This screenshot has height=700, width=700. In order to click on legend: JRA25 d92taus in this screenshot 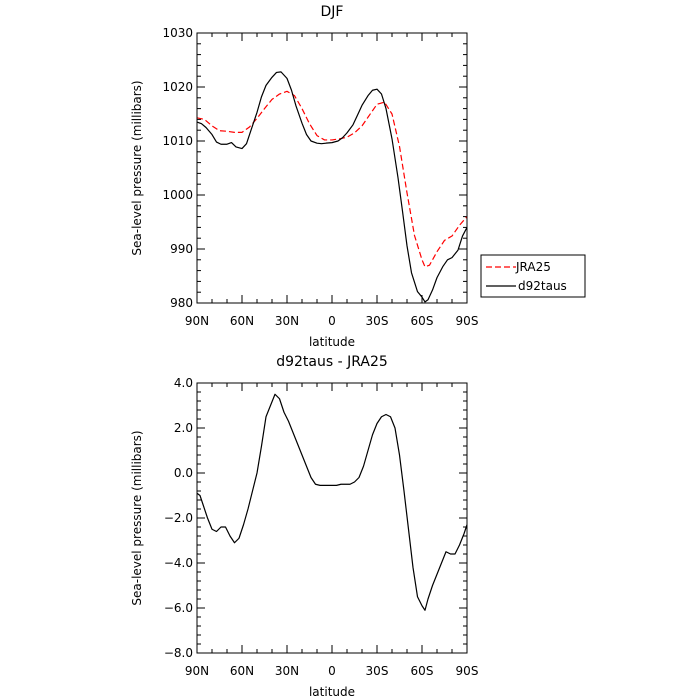, I will do `click(533, 276)`.